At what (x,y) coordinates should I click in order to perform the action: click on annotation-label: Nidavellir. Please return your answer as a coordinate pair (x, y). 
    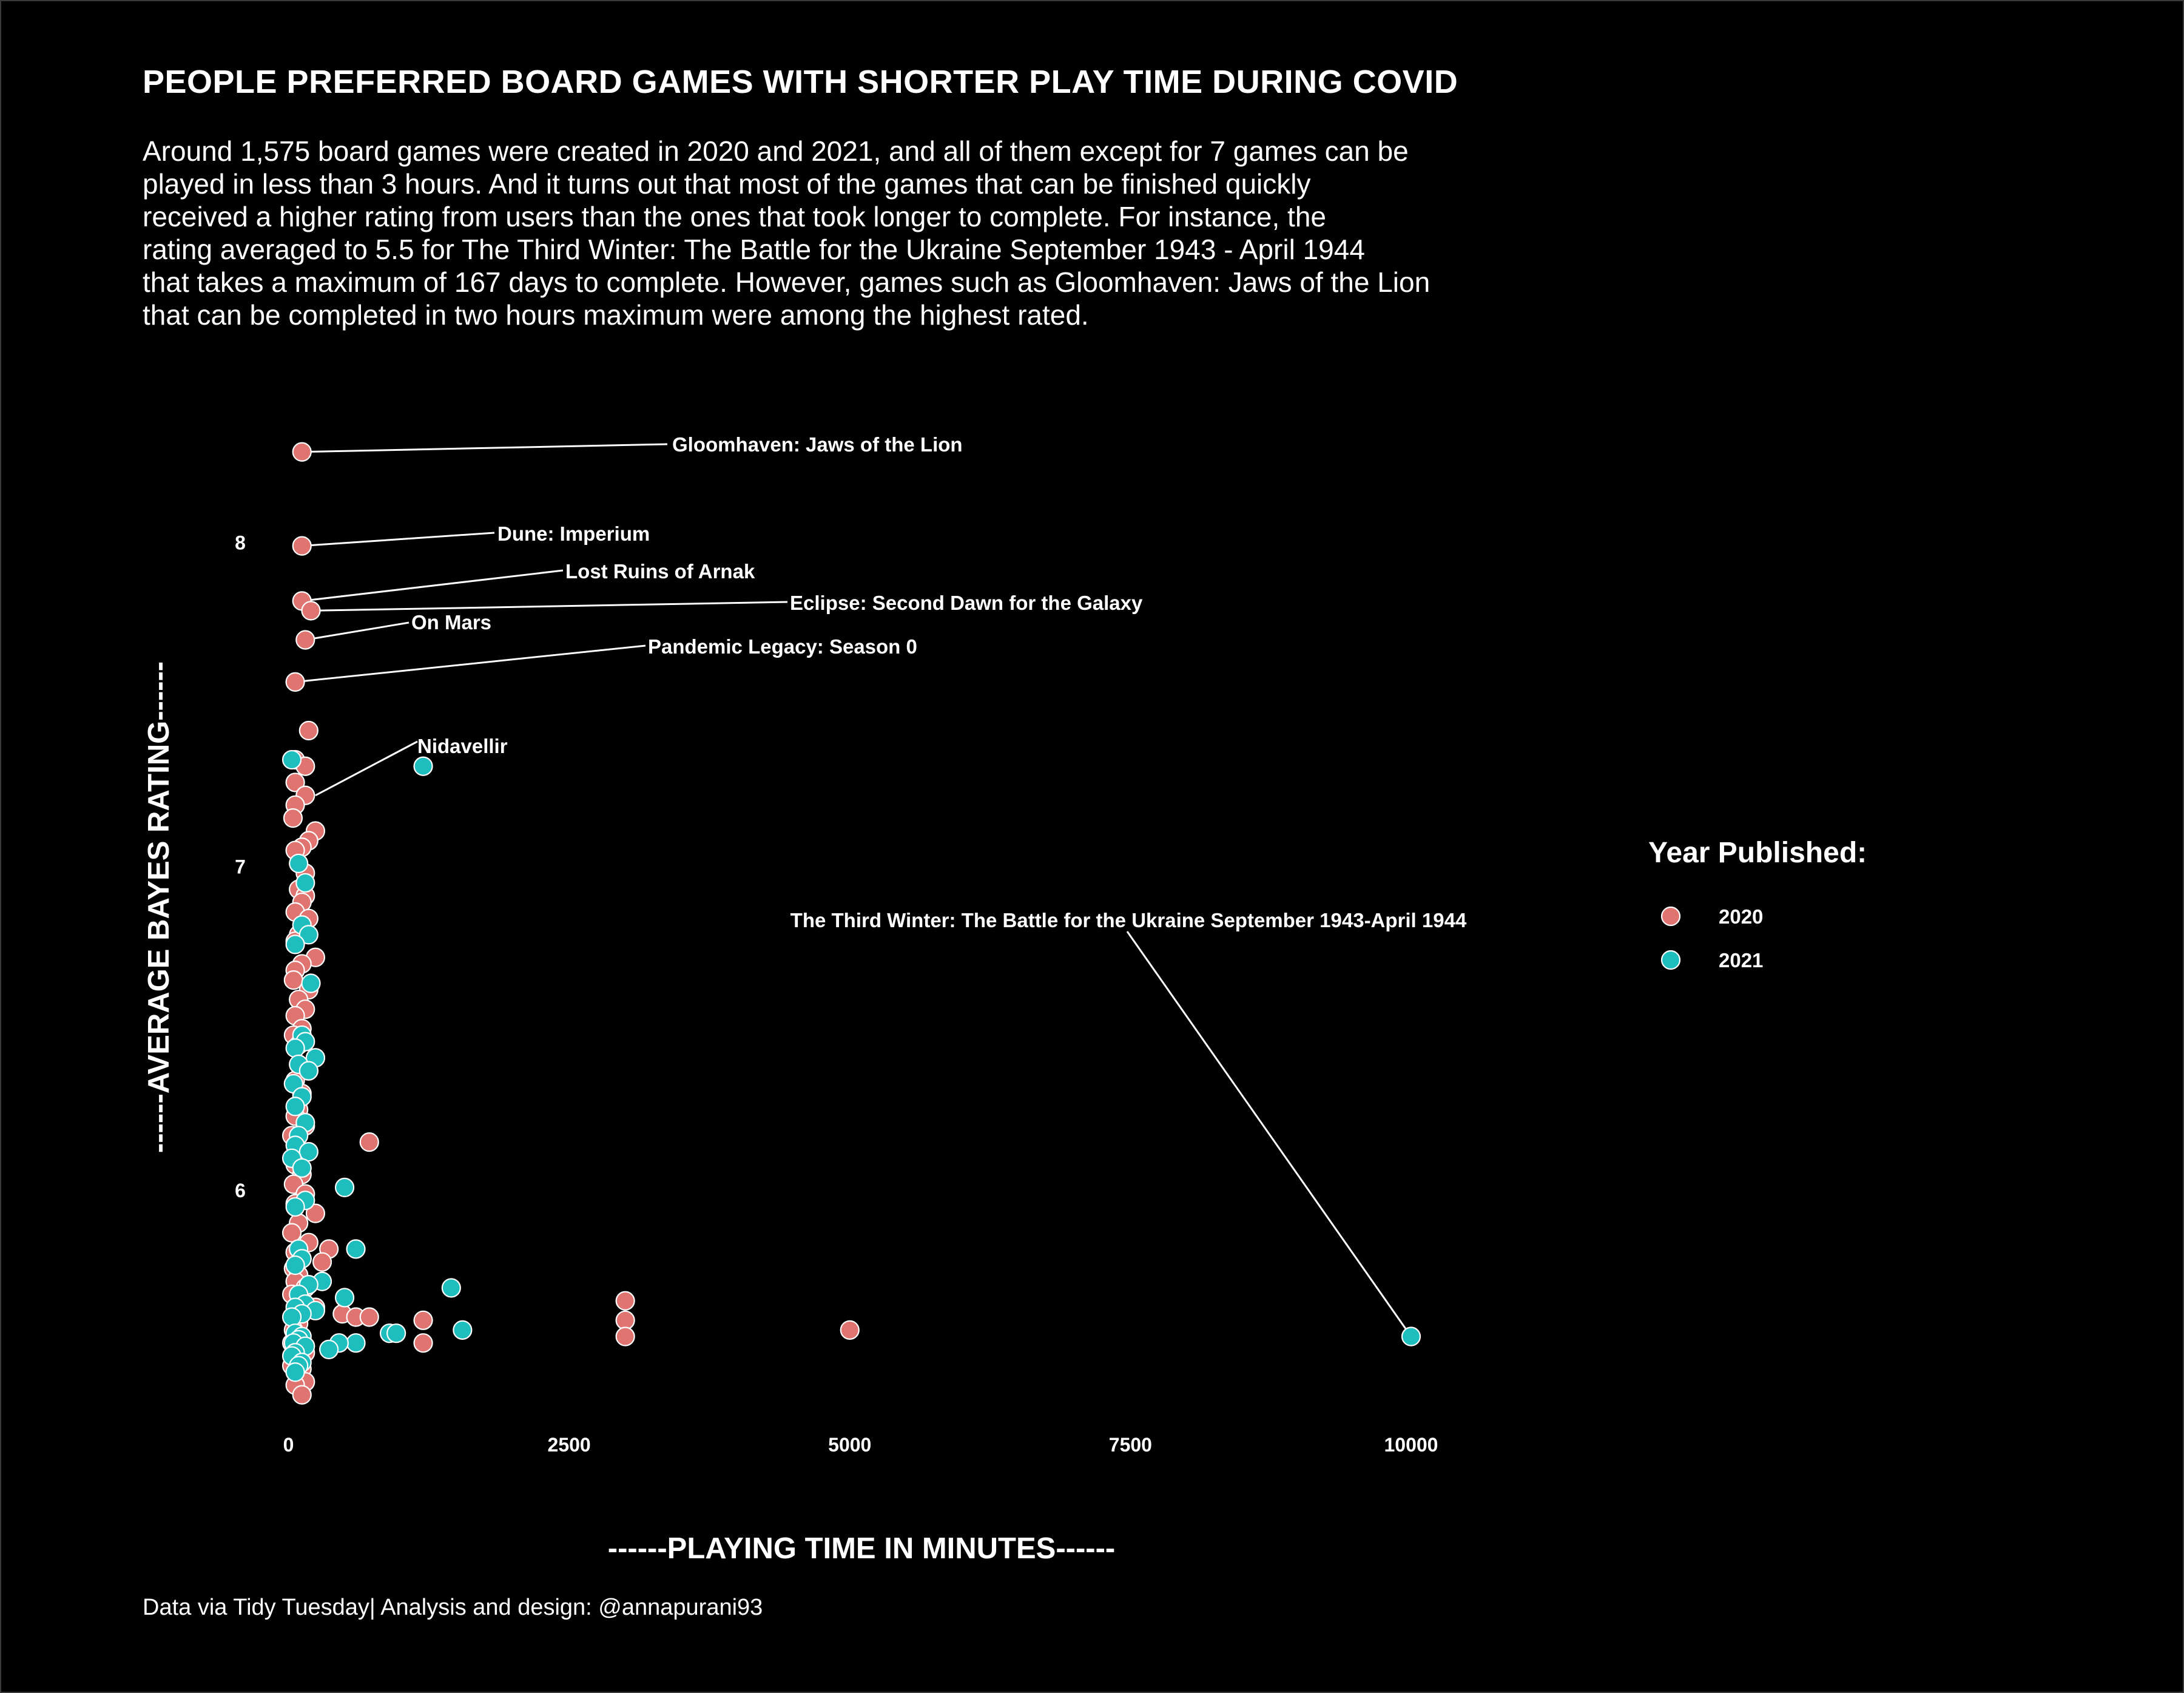
    Looking at the image, I should click on (462, 746).